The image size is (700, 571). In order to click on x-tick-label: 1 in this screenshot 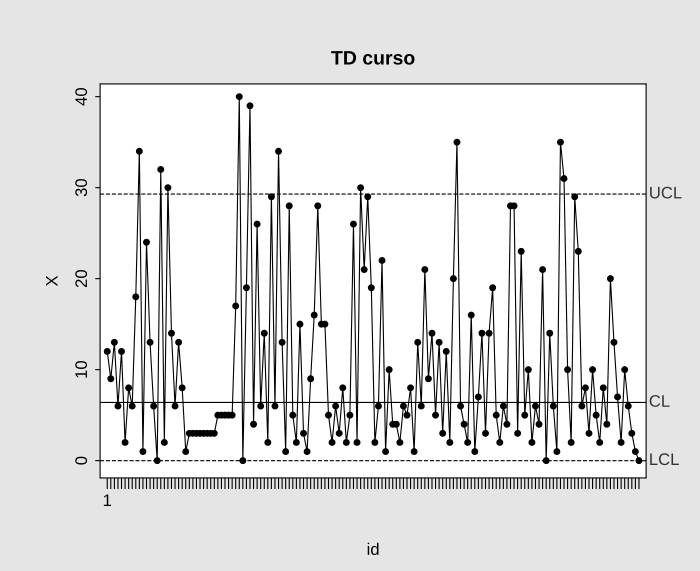, I will do `click(108, 500)`.